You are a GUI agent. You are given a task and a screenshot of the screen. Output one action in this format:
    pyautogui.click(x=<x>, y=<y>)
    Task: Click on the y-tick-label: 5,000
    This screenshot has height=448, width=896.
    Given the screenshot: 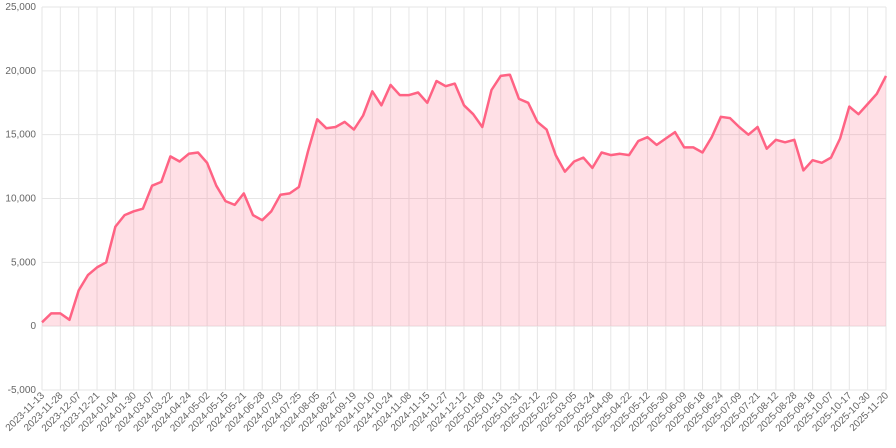 What is the action you would take?
    pyautogui.click(x=23, y=262)
    